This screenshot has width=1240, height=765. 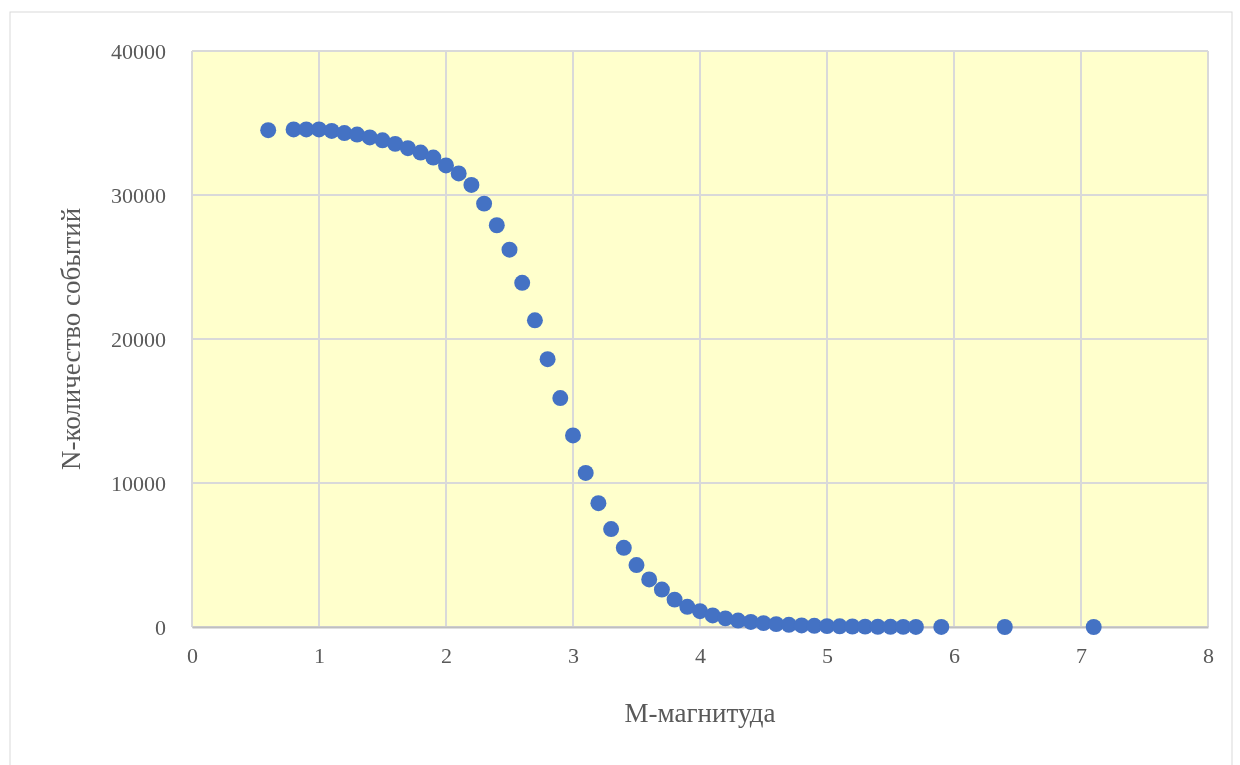 What do you see at coordinates (138, 339) in the screenshot?
I see `y-tick-label: 20000` at bounding box center [138, 339].